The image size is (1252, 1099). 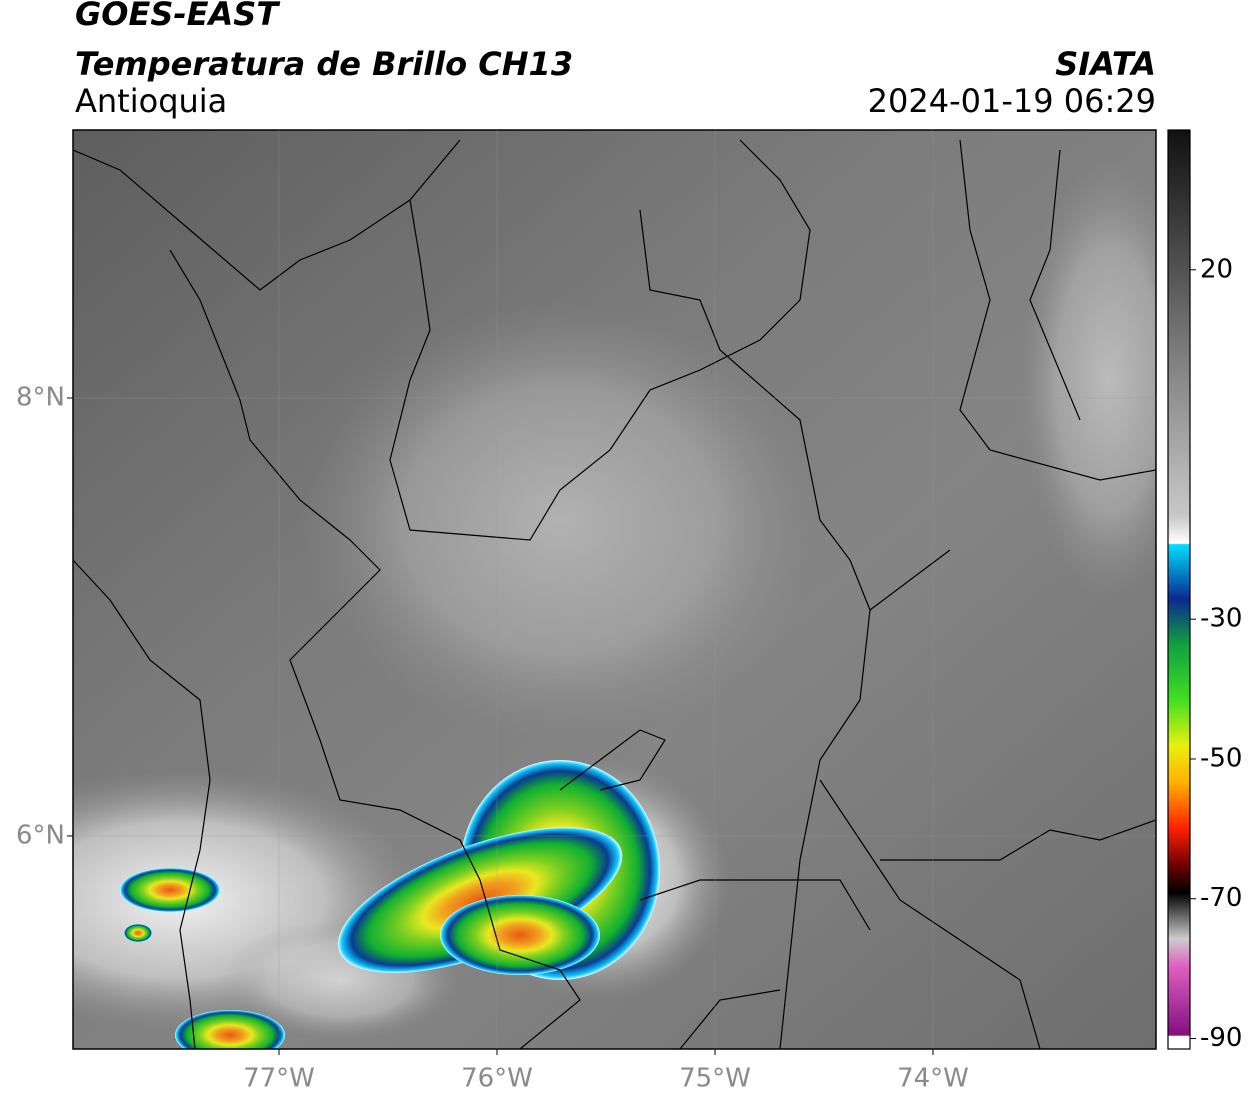 What do you see at coordinates (497, 1079) in the screenshot?
I see `x-tick-label: 76°W` at bounding box center [497, 1079].